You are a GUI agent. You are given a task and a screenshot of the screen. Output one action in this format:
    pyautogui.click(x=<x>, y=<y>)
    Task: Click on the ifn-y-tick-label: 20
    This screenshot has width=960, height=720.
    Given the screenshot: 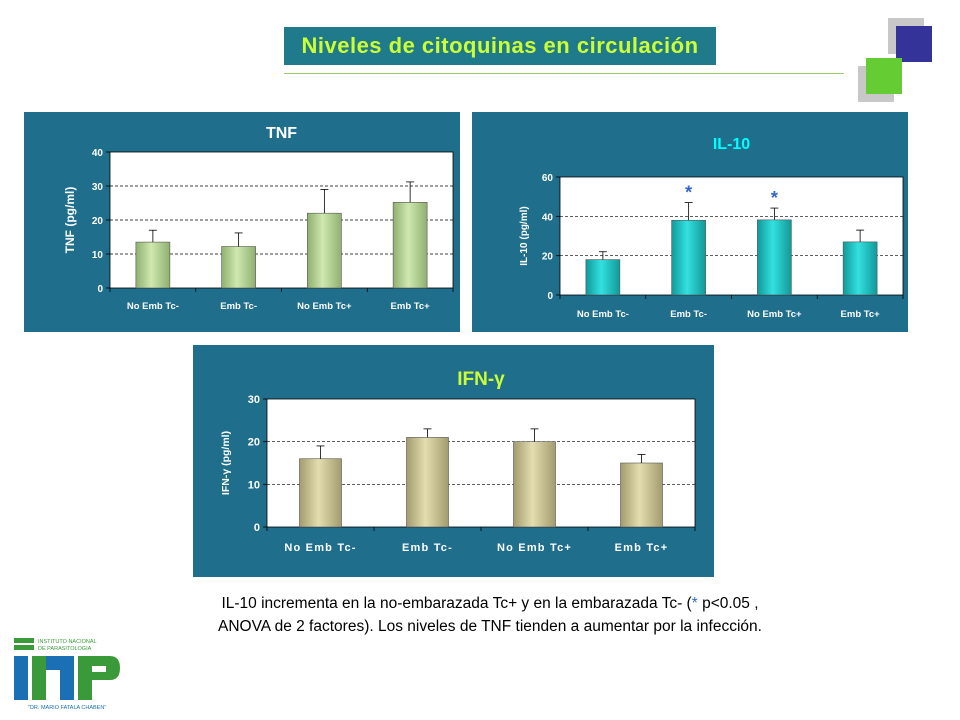 What is the action you would take?
    pyautogui.click(x=254, y=443)
    